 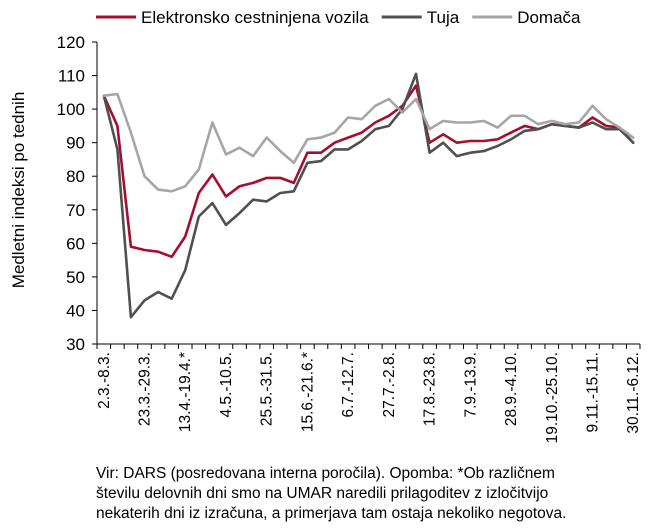 I want to click on x-tick-label: 30.11.-6.12., so click(x=633, y=393).